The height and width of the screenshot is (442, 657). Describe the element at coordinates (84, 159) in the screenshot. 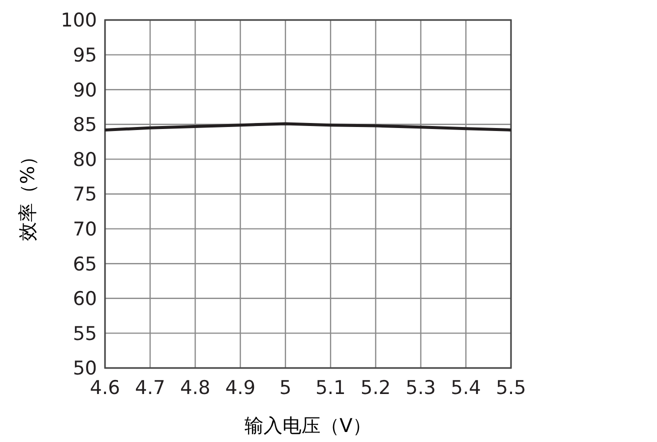

I see `y-tick-label: 80` at that location.